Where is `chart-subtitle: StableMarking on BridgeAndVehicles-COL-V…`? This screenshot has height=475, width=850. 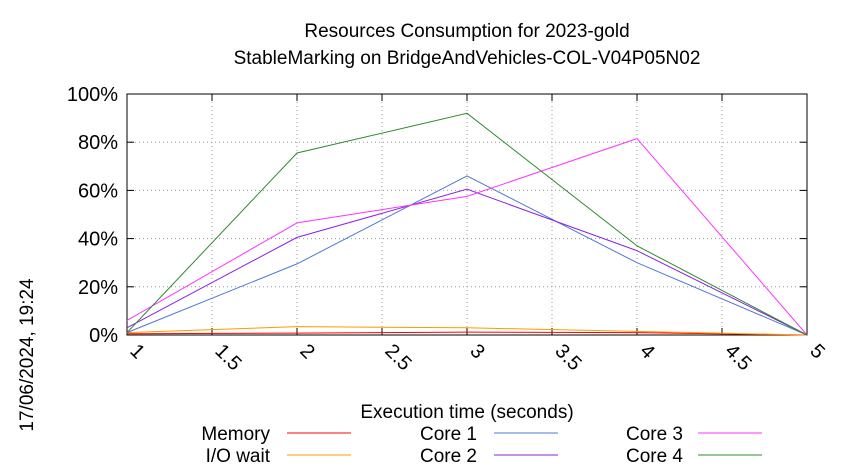 chart-subtitle: StableMarking on BridgeAndVehicles-COL-V… is located at coordinates (467, 58).